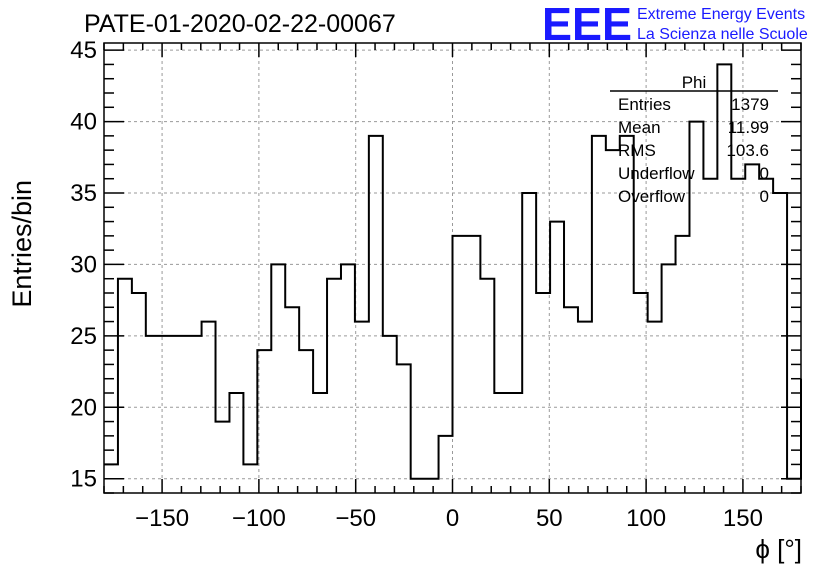 The image size is (836, 572). Describe the element at coordinates (637, 150) in the screenshot. I see `stats-row-label: RMS` at that location.